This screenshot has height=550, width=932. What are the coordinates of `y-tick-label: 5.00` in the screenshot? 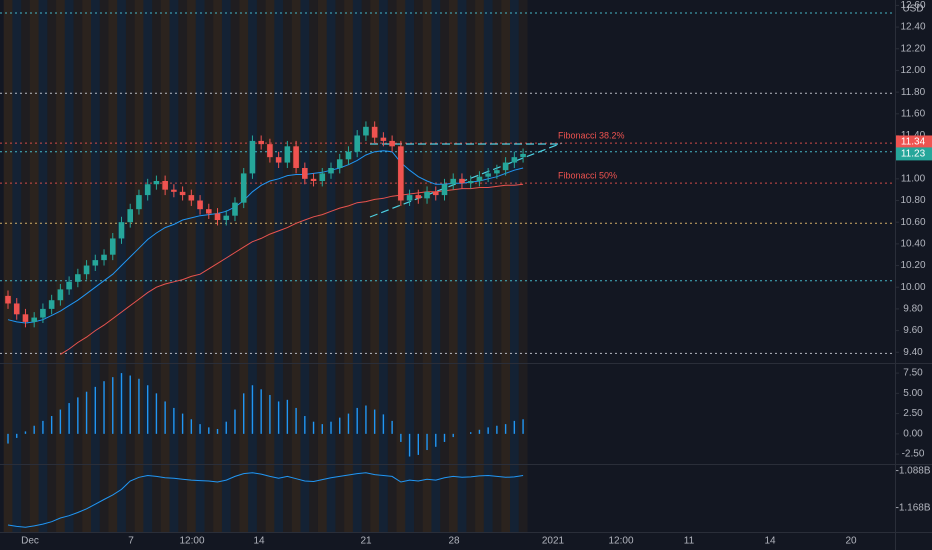 It's located at (913, 393).